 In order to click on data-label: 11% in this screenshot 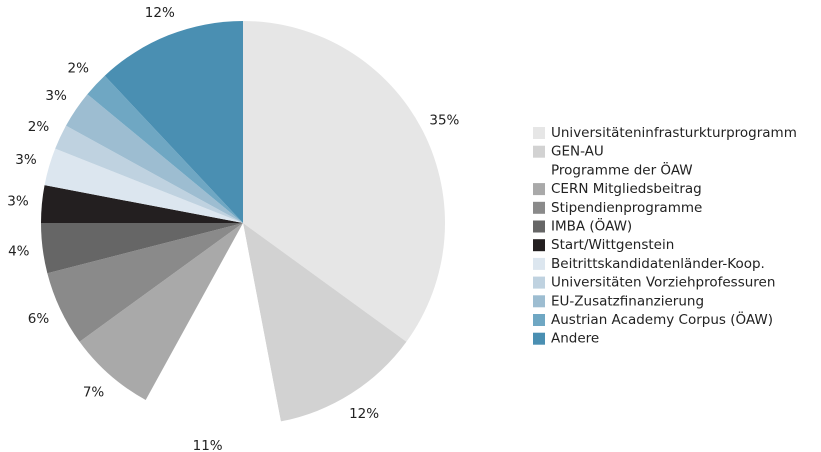, I will do `click(208, 445)`.